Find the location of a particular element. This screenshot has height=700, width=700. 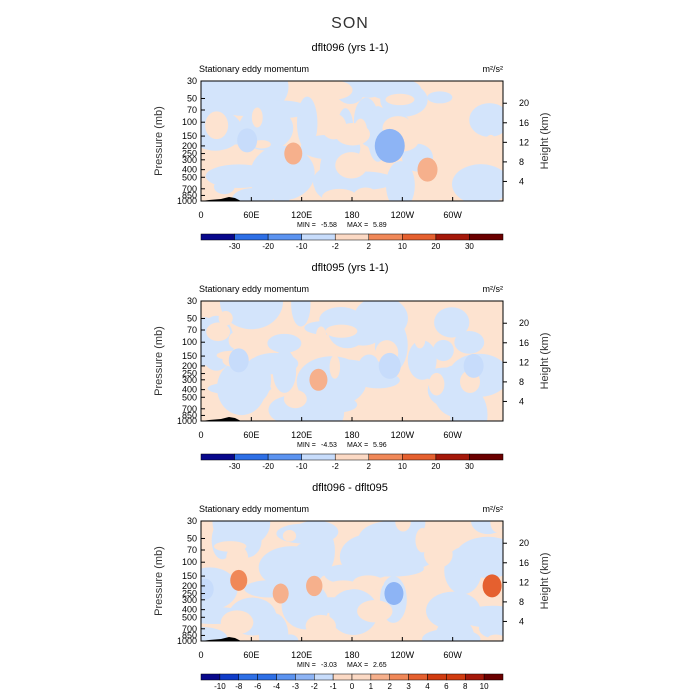

y-tick-label: 200 is located at coordinates (189, 146).